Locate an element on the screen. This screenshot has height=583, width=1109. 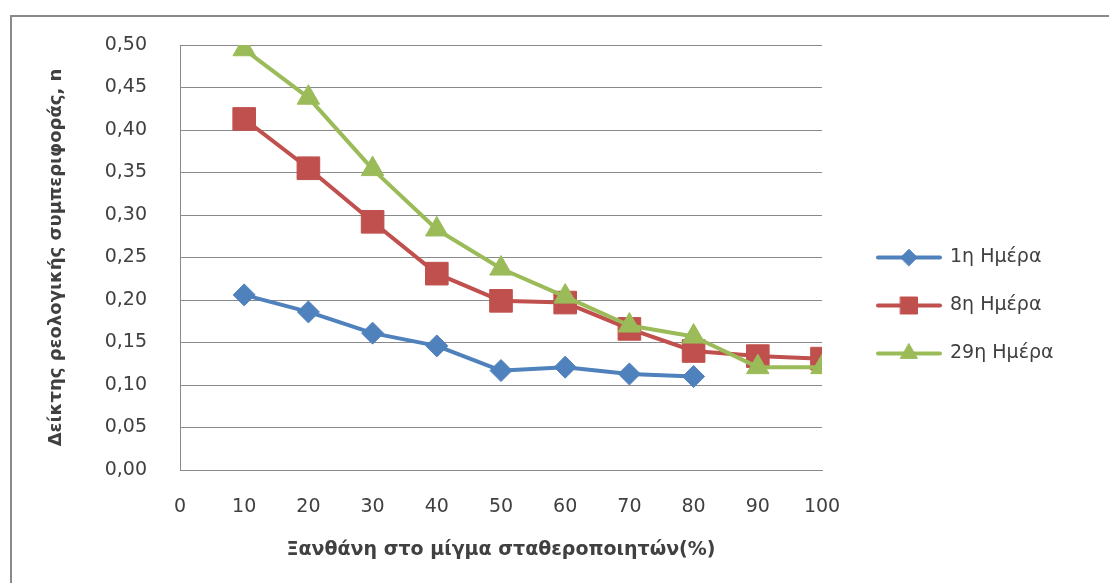
x-tick-label: 70 is located at coordinates (629, 505).